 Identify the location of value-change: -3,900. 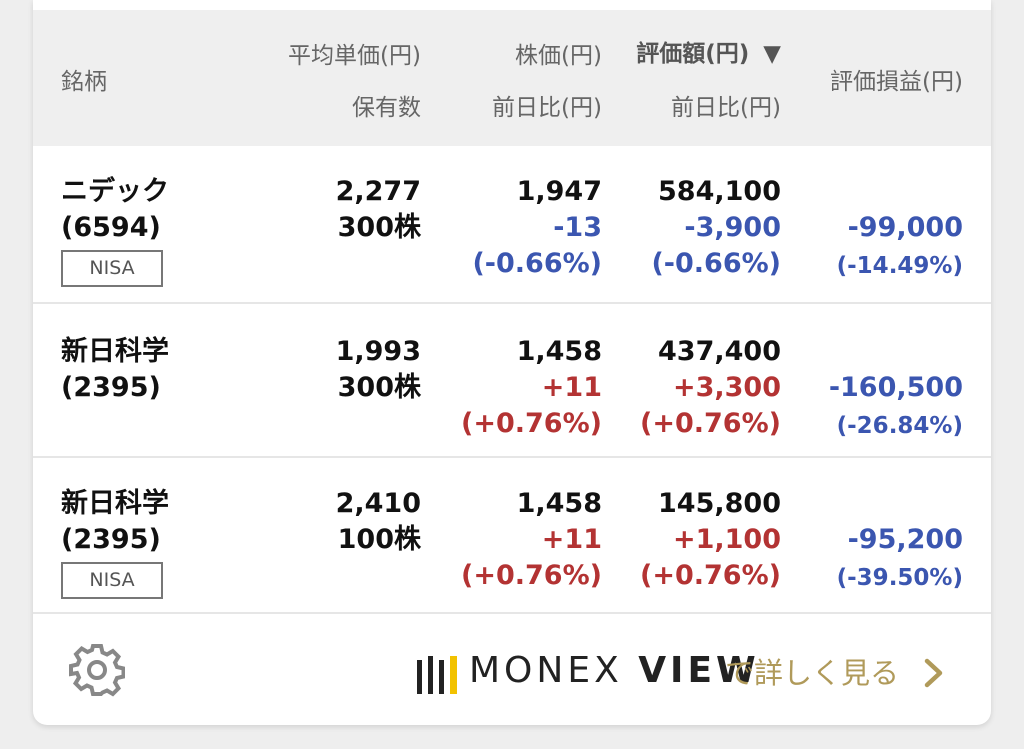
(732, 227).